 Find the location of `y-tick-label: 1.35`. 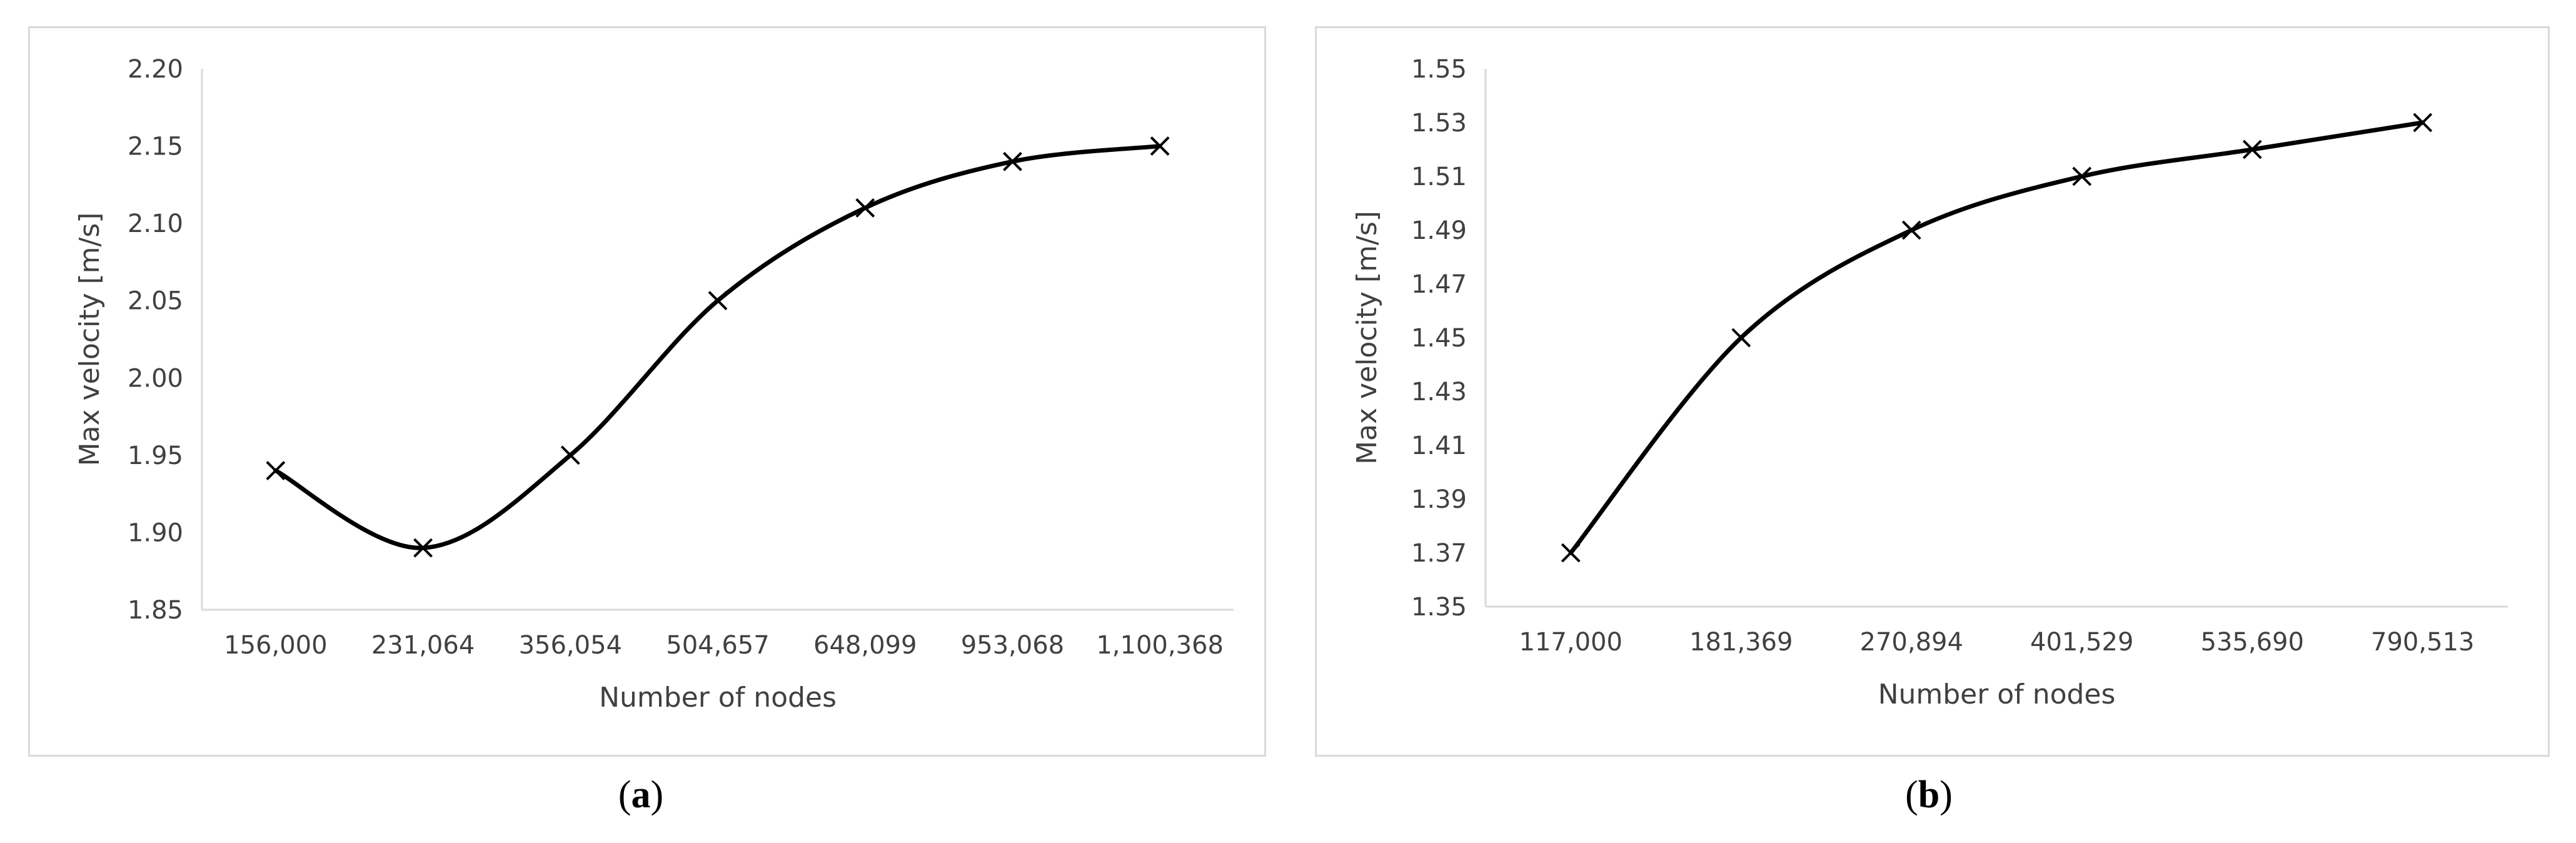

y-tick-label: 1.35 is located at coordinates (1439, 607).